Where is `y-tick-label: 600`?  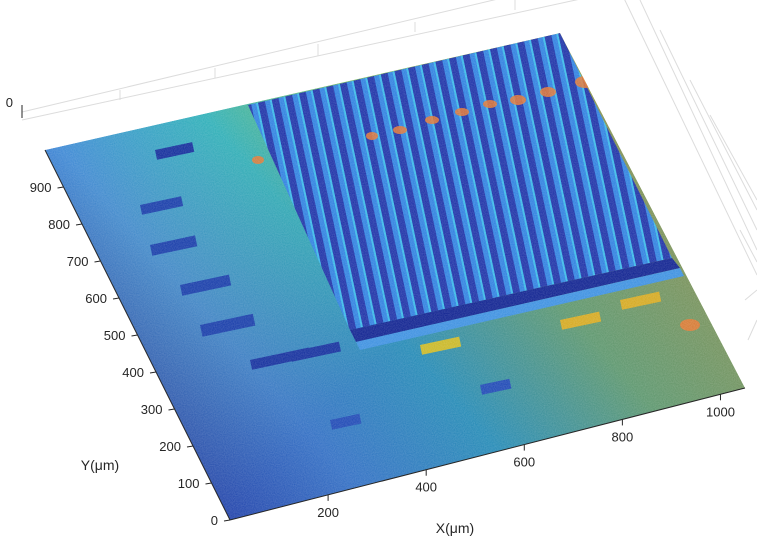
y-tick-label: 600 is located at coordinates (96, 298).